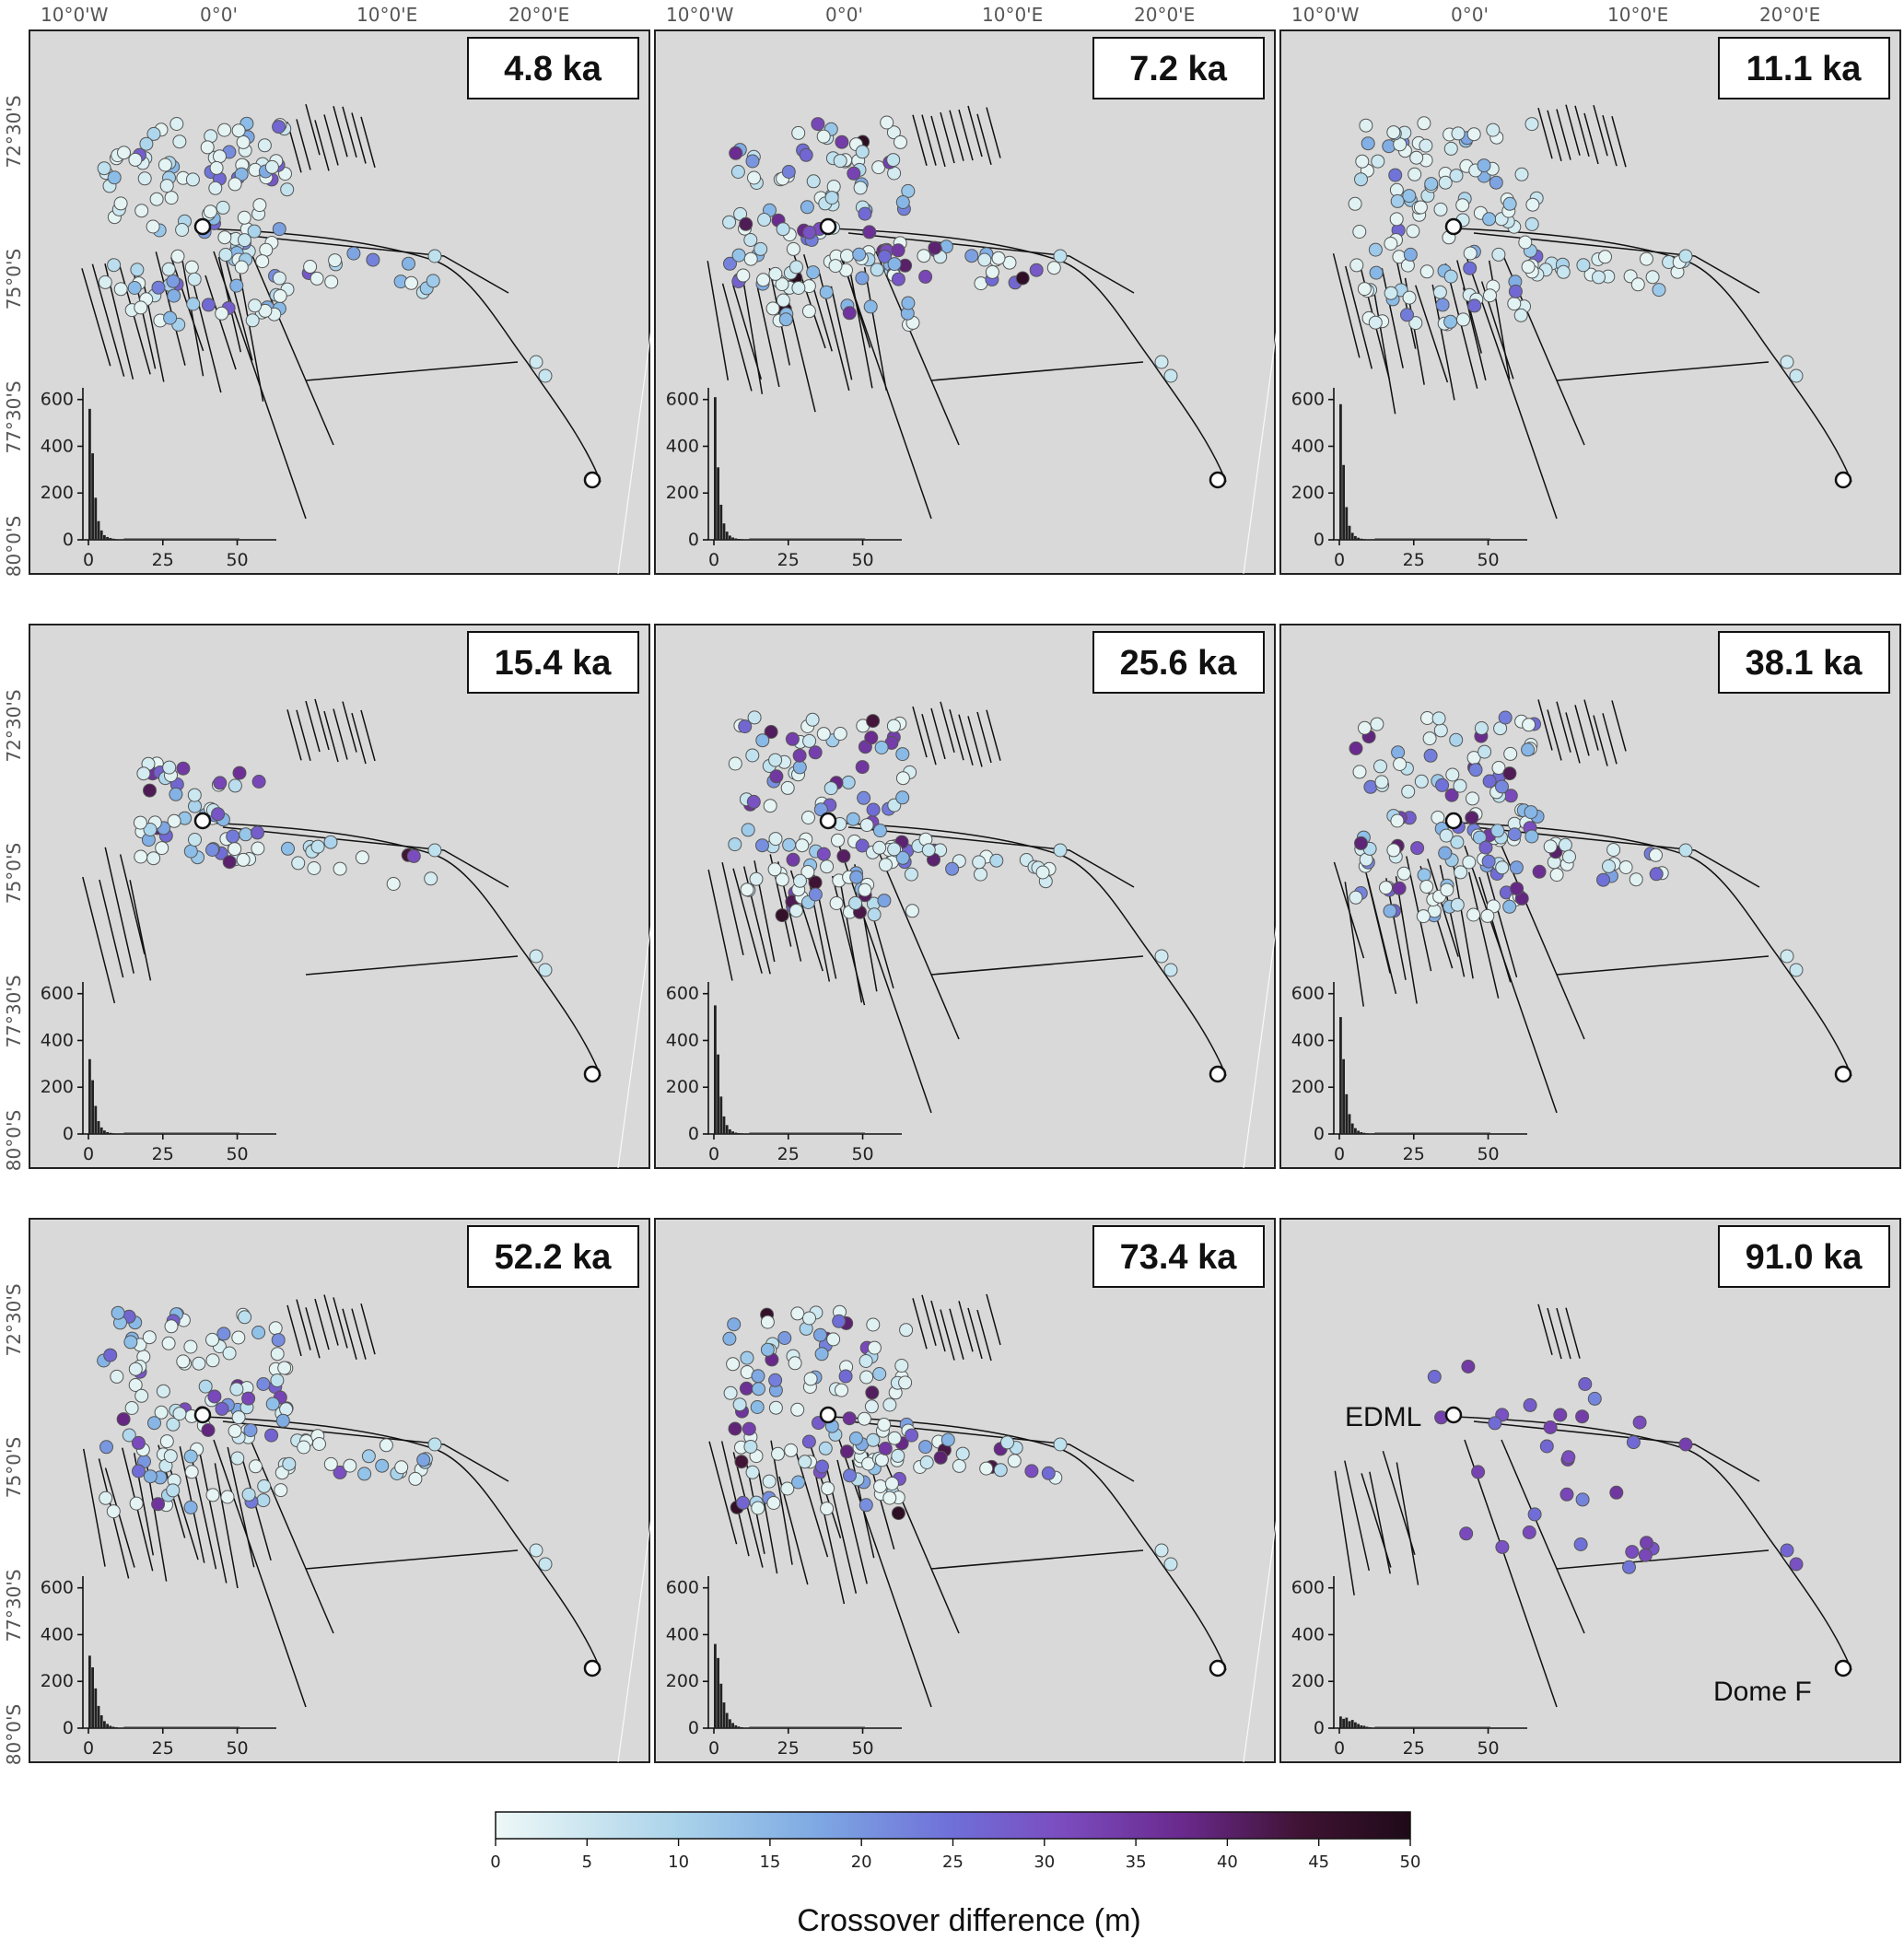  Describe the element at coordinates (965, 1490) in the screenshot. I see `panel-frame` at that location.